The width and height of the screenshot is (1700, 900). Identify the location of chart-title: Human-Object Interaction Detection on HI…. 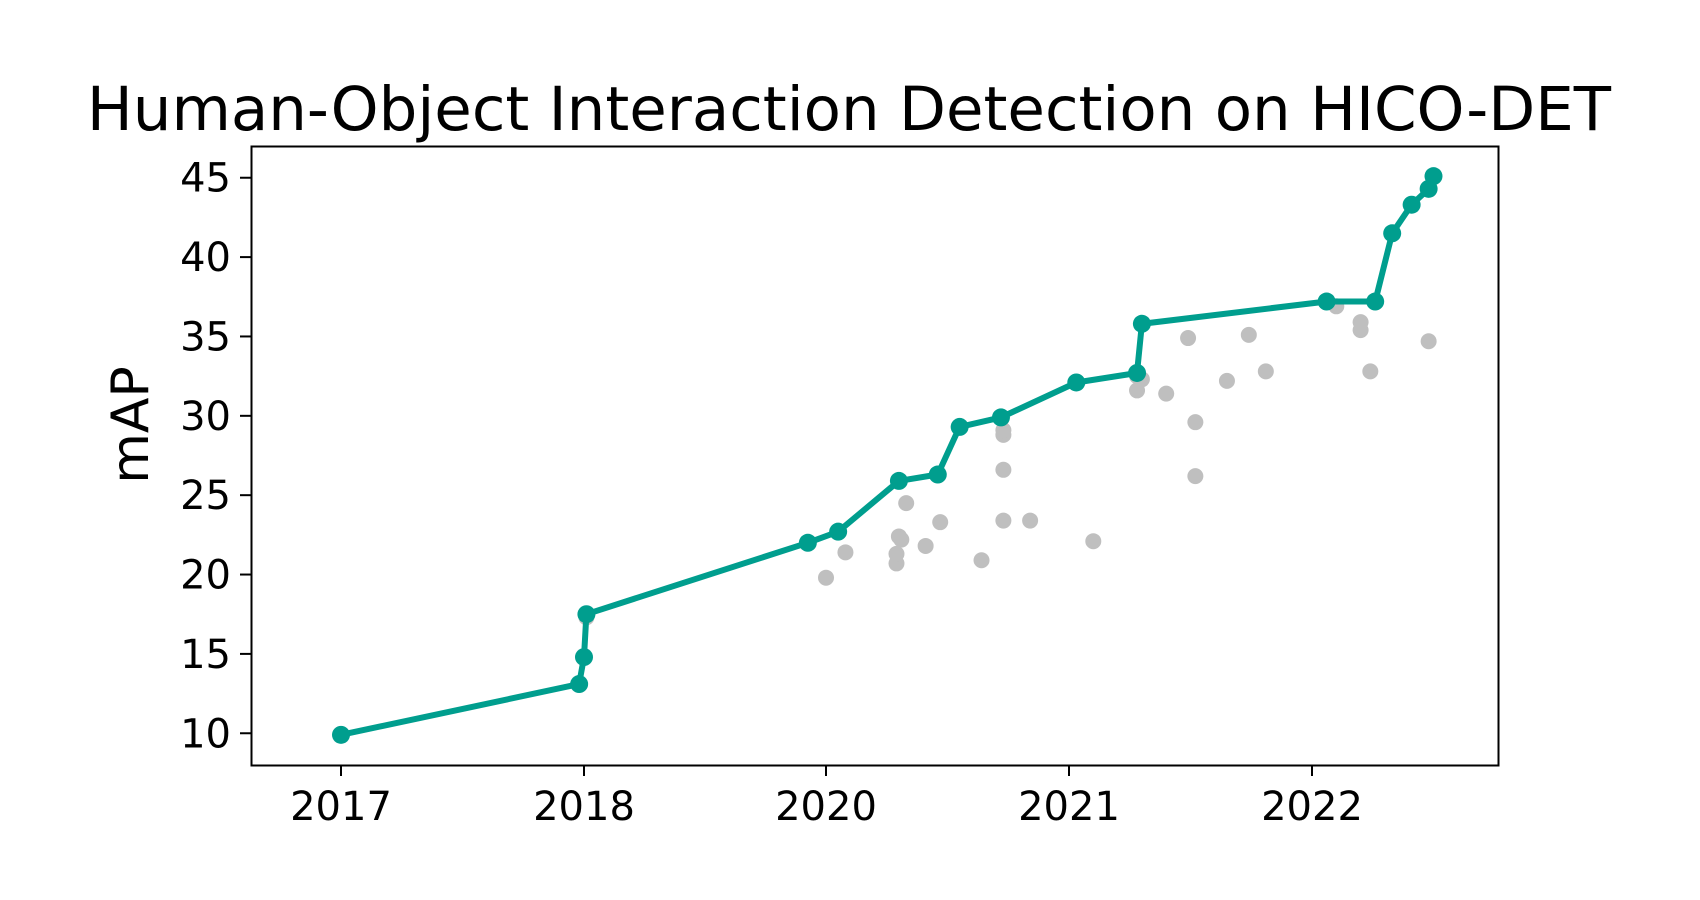
(849, 109).